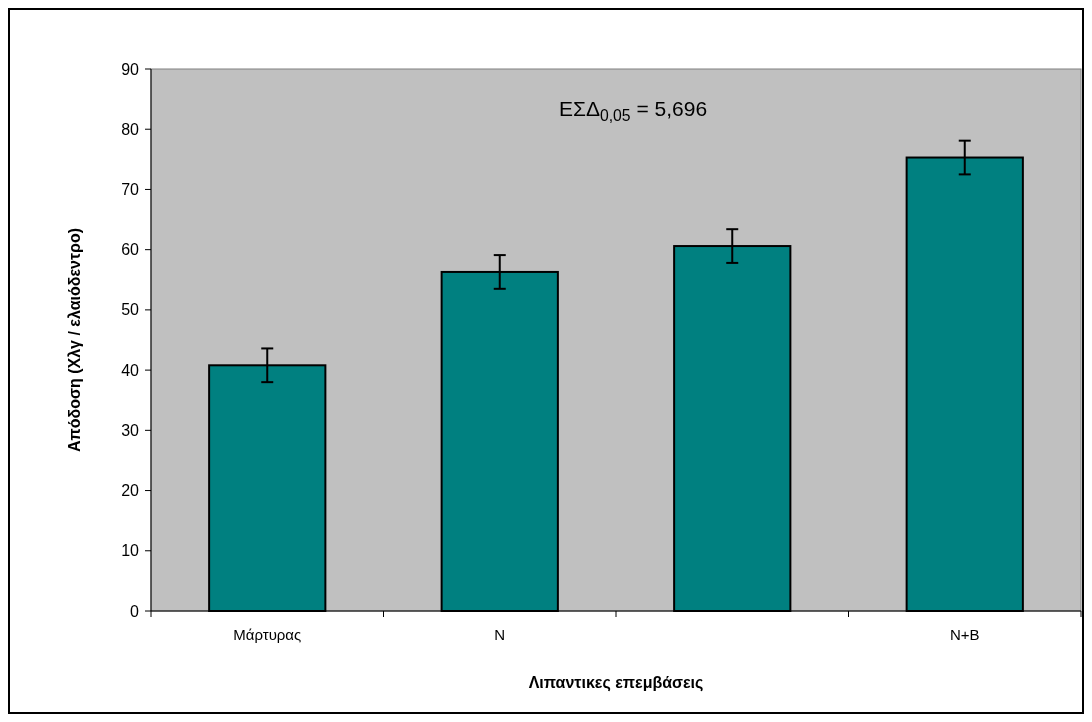 This screenshot has width=1092, height=722. What do you see at coordinates (267, 634) in the screenshot?
I see `x-tick-label: Μάρτυρας` at bounding box center [267, 634].